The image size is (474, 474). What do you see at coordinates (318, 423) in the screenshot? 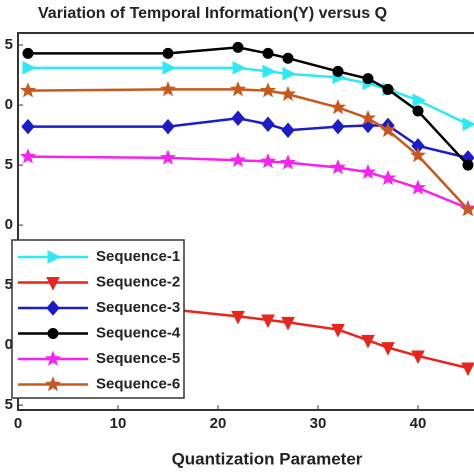
I see `x-tick-label: 30` at bounding box center [318, 423].